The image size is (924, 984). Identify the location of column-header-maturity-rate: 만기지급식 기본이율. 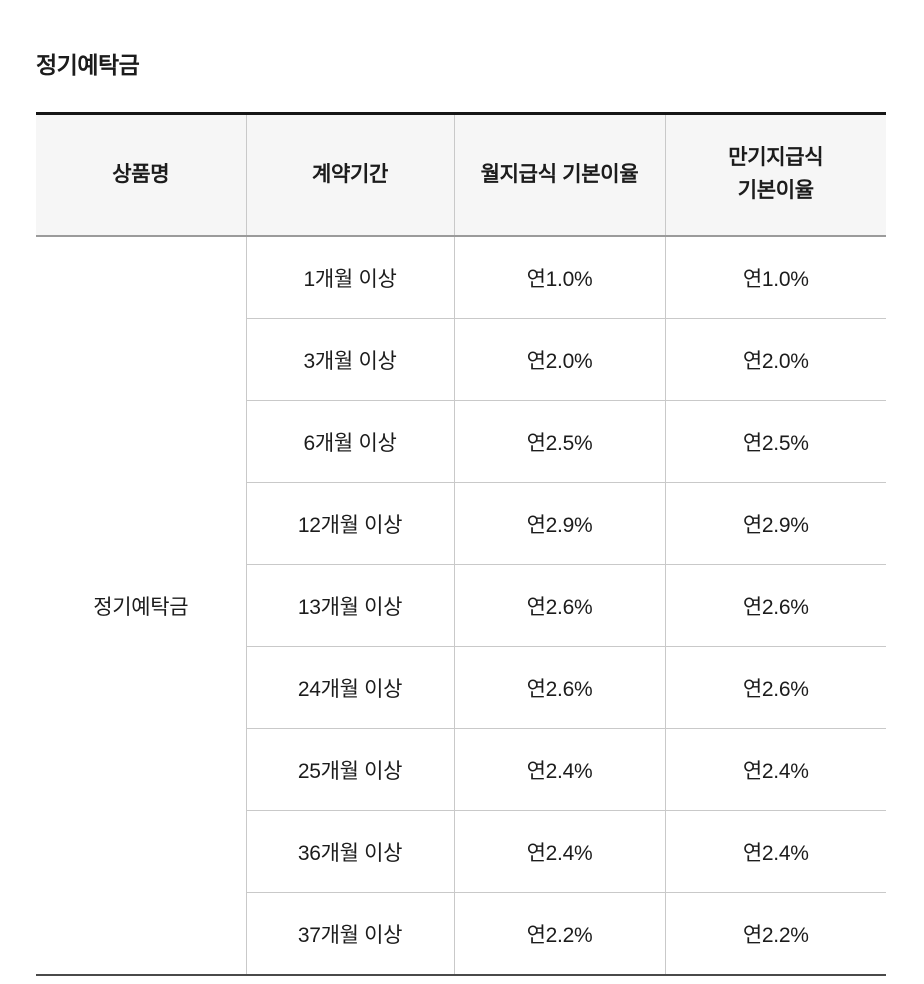
(775, 175).